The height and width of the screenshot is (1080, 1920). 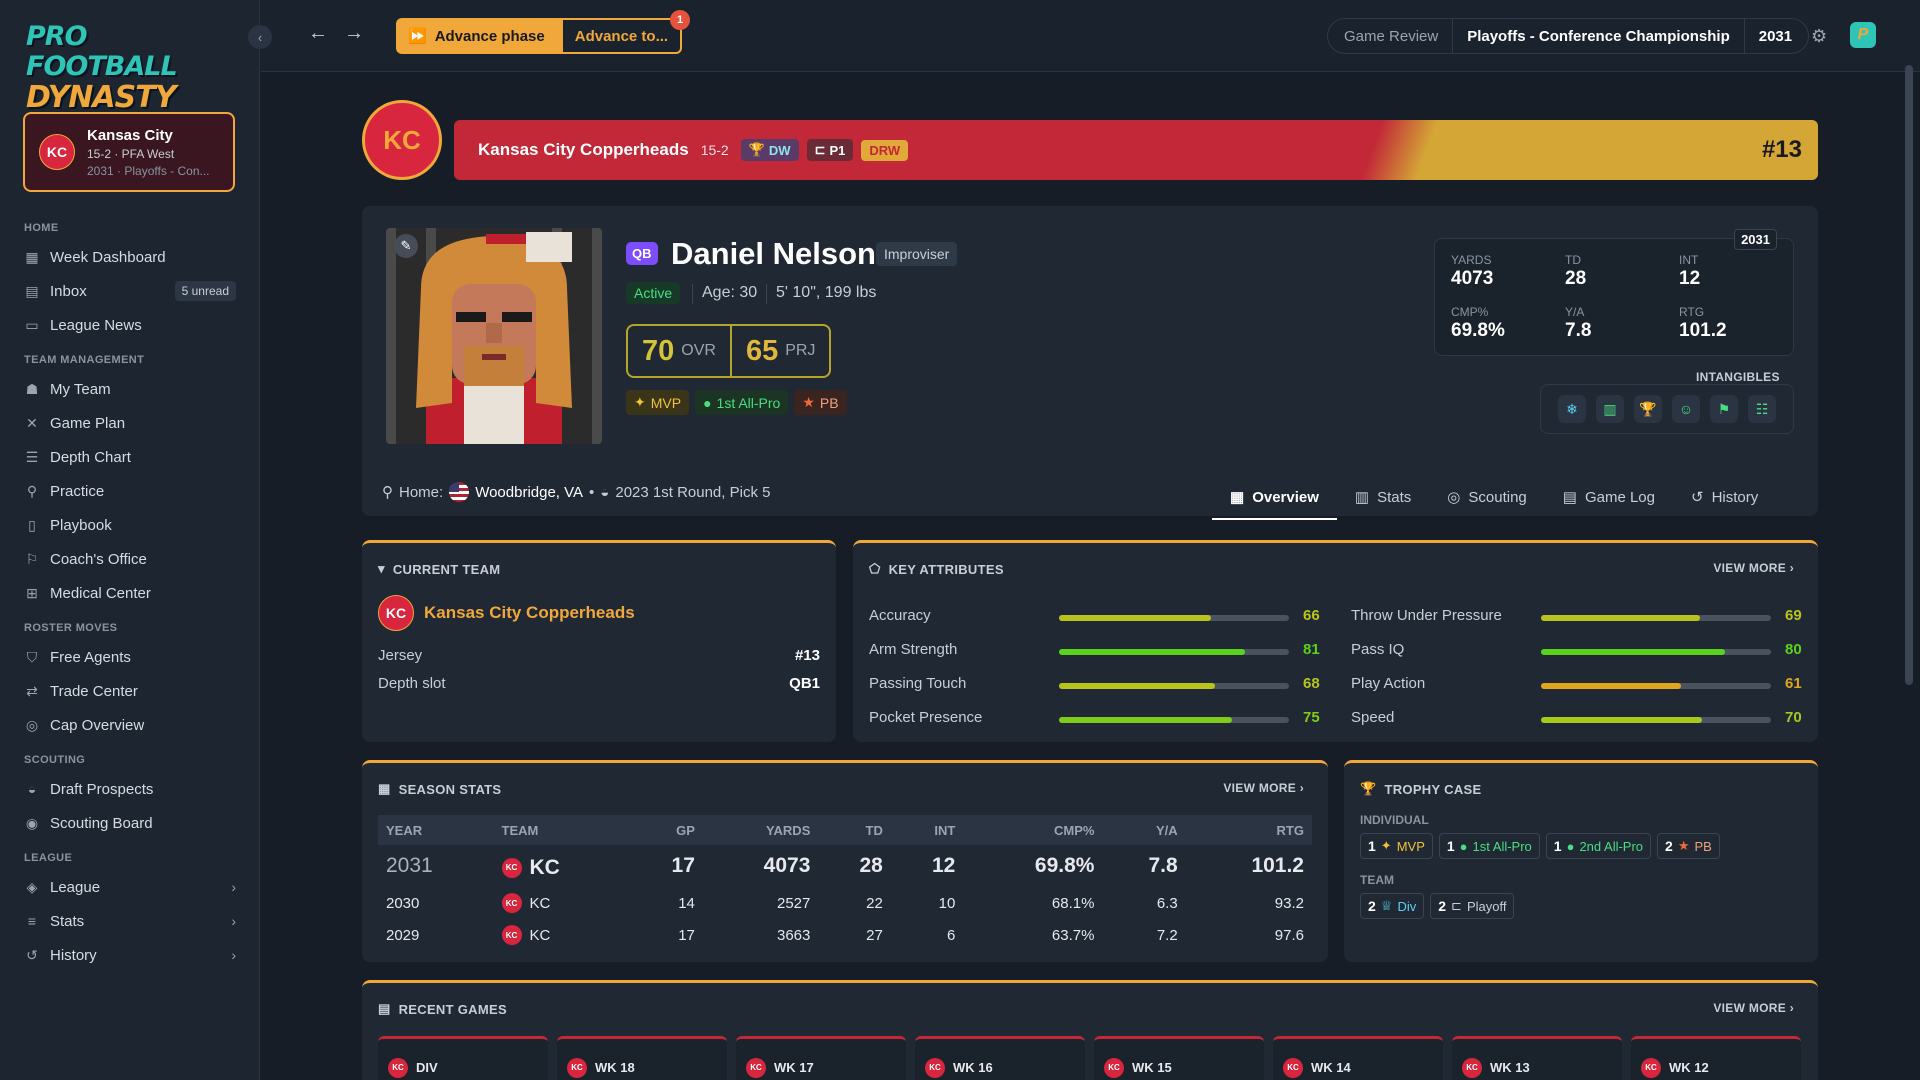 What do you see at coordinates (1179, 1058) in the screenshot?
I see `game-card: KC WK 15` at bounding box center [1179, 1058].